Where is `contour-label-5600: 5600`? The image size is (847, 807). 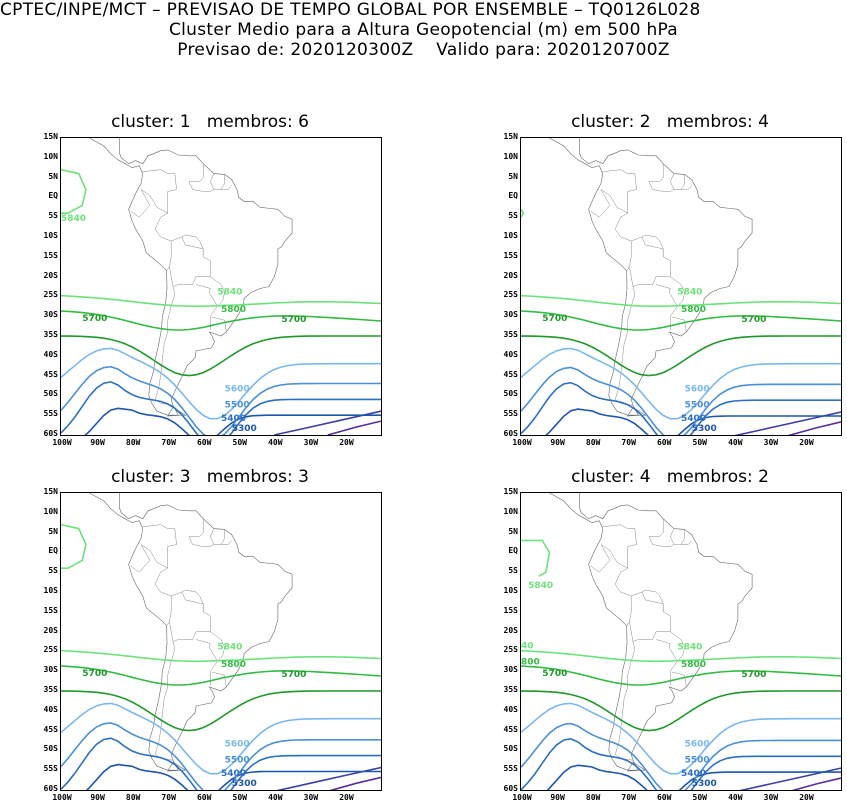 contour-label-5600: 5600 is located at coordinates (697, 744).